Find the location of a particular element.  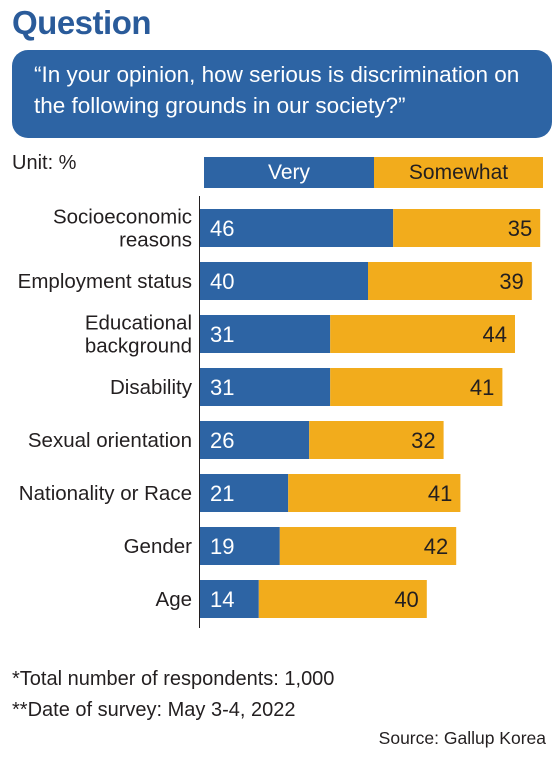

data-label-very: 26 is located at coordinates (222, 440).